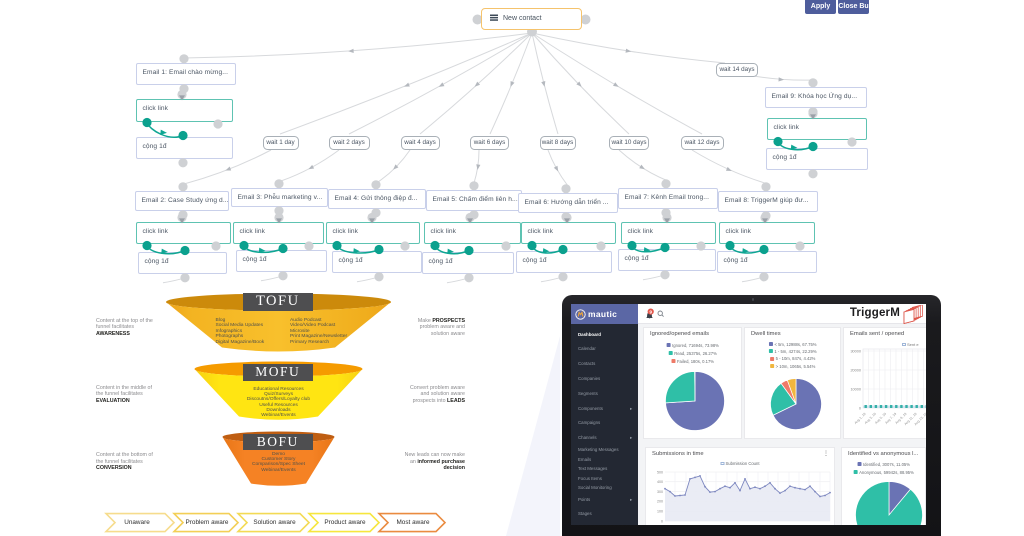  Describe the element at coordinates (855, 352) in the screenshot. I see `svg-text: 30000` at that location.